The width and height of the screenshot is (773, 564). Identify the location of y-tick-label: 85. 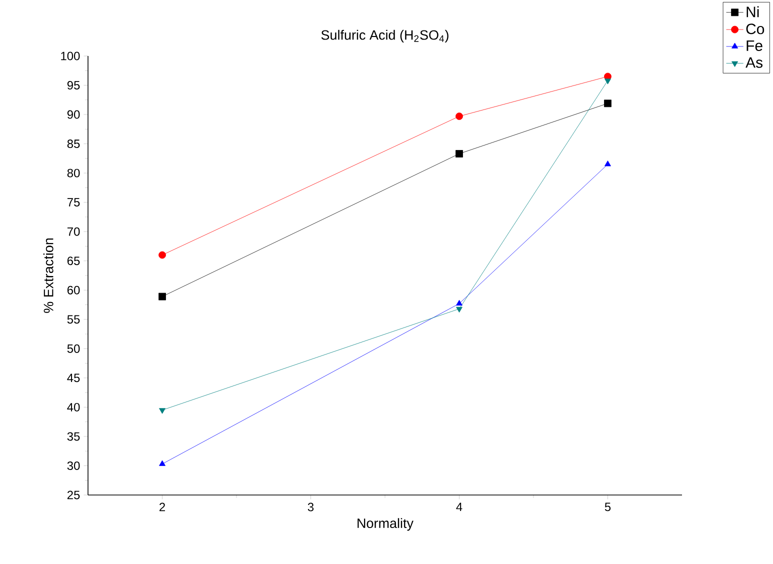
(73, 144).